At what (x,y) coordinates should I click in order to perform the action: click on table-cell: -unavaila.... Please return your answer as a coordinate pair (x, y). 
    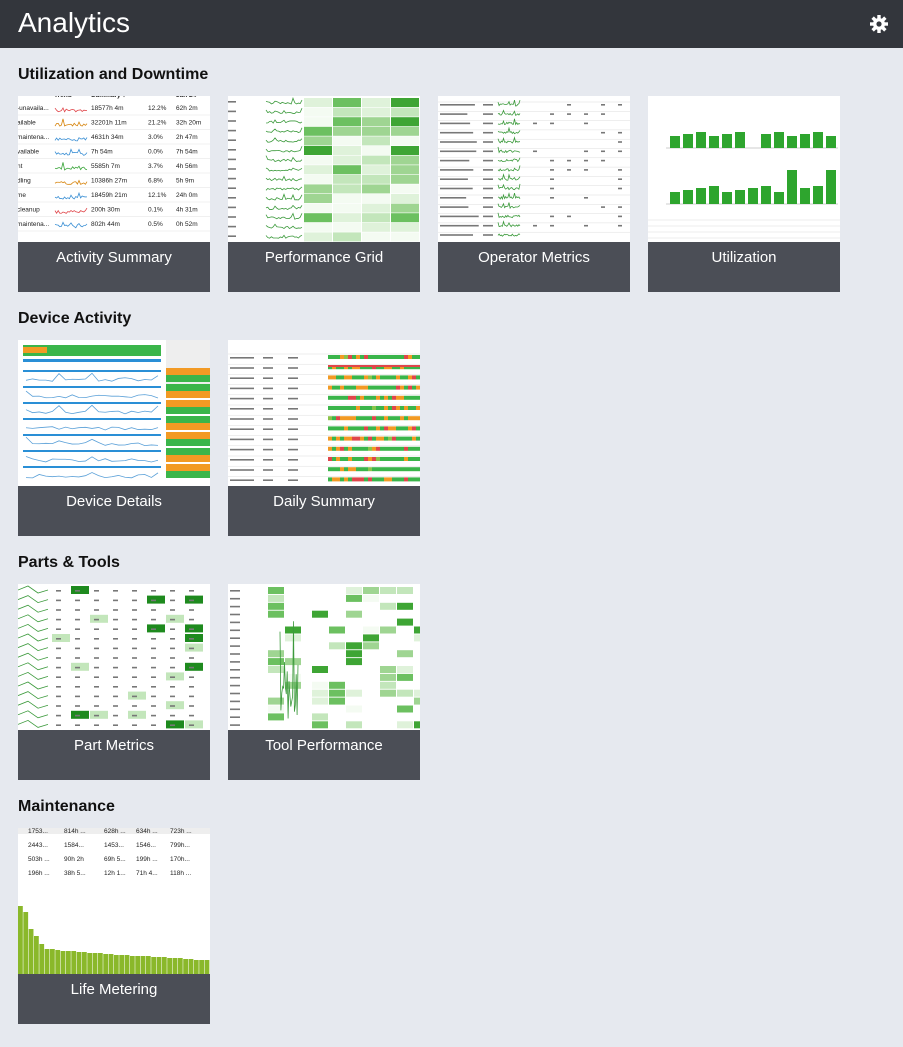
    Looking at the image, I should click on (33, 108).